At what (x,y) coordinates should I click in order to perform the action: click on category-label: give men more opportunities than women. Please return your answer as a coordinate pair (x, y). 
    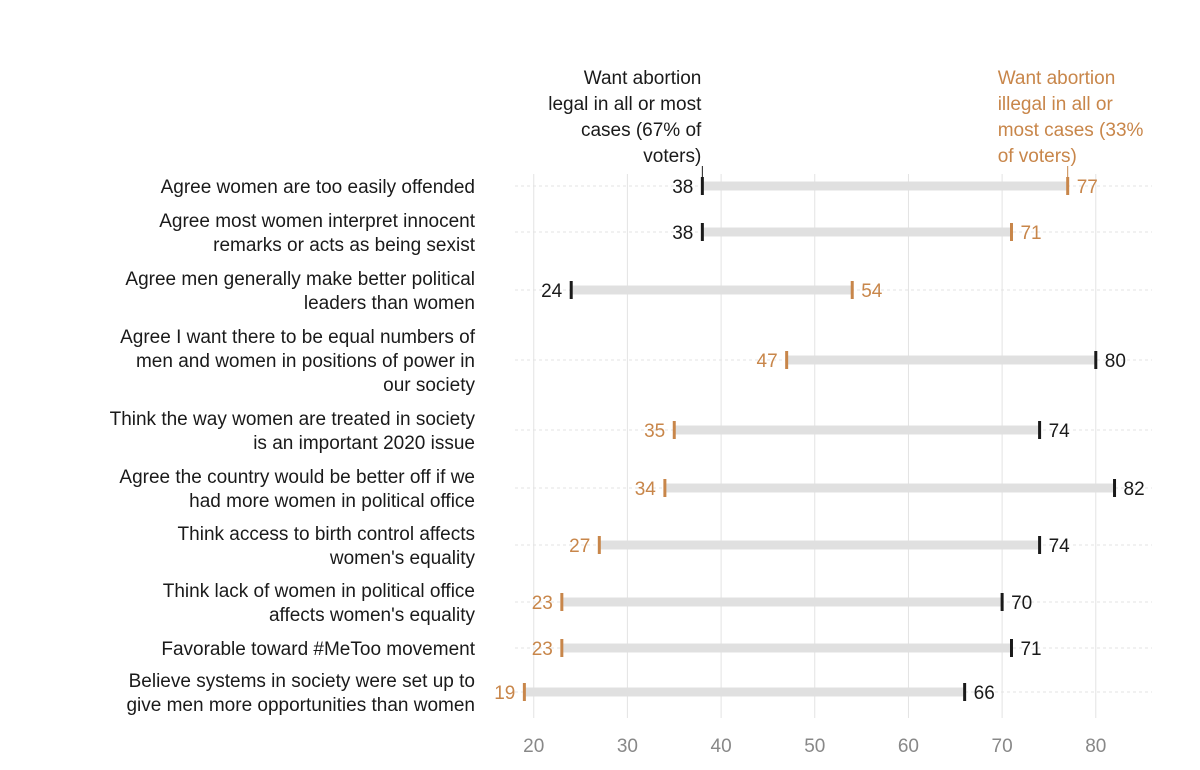
    Looking at the image, I should click on (300, 705).